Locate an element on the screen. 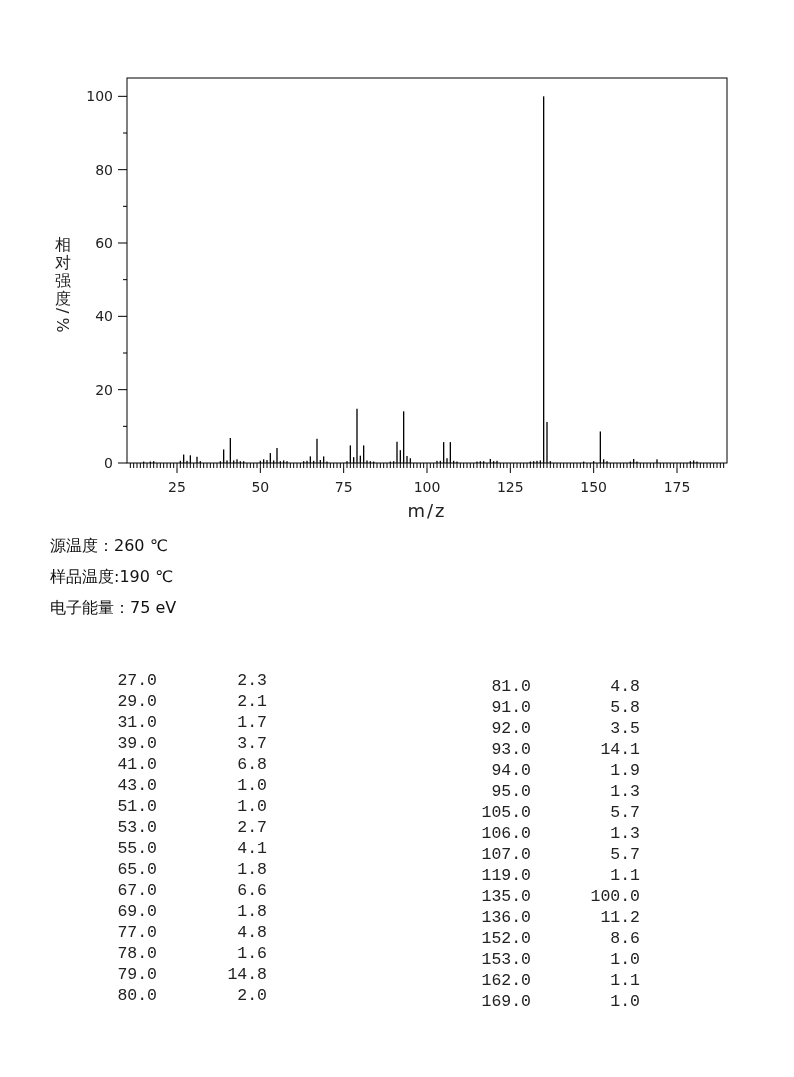 The width and height of the screenshot is (794, 1077). text: 31.0 is located at coordinates (137, 722).